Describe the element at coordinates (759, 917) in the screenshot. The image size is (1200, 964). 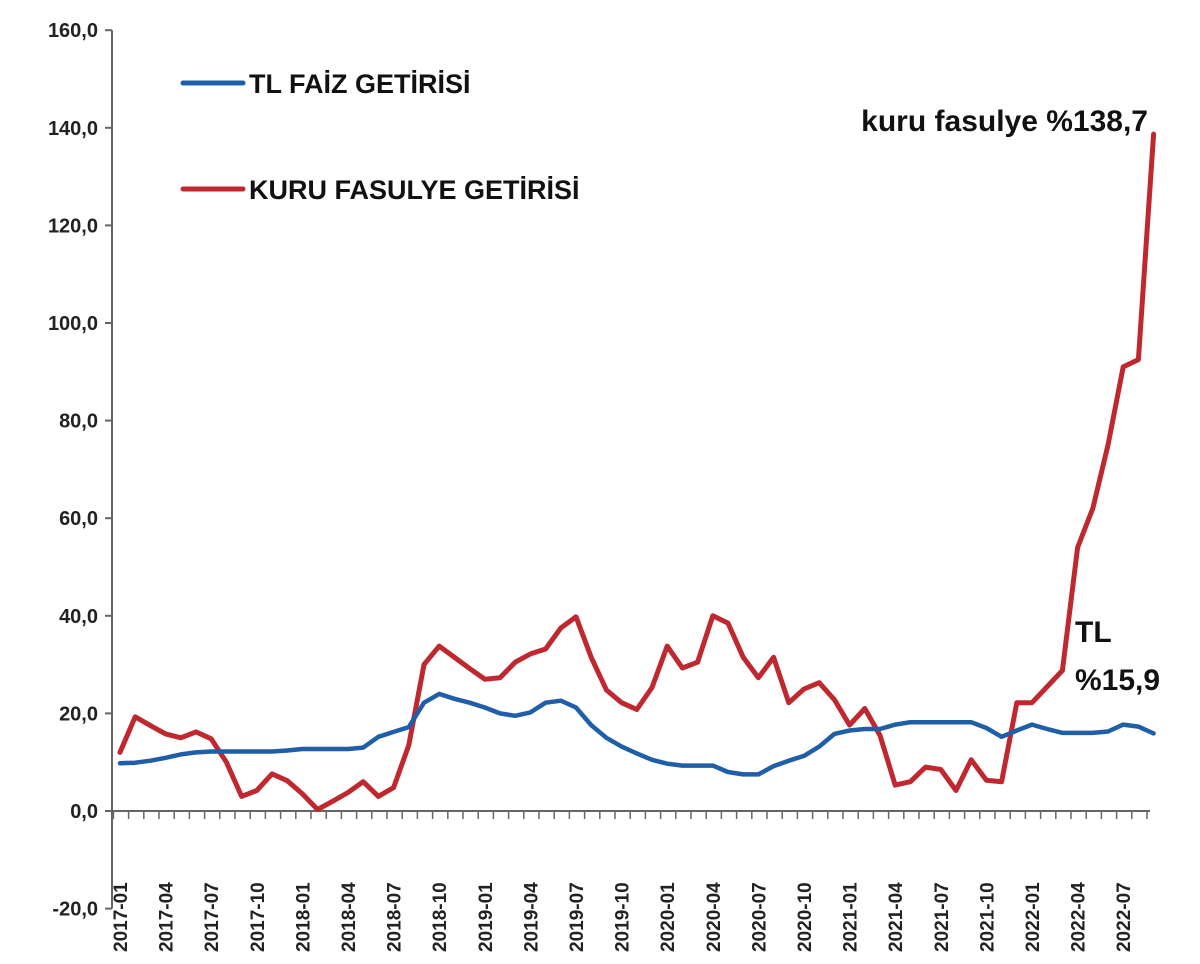
I see `x-tick-label: 2020-07` at that location.